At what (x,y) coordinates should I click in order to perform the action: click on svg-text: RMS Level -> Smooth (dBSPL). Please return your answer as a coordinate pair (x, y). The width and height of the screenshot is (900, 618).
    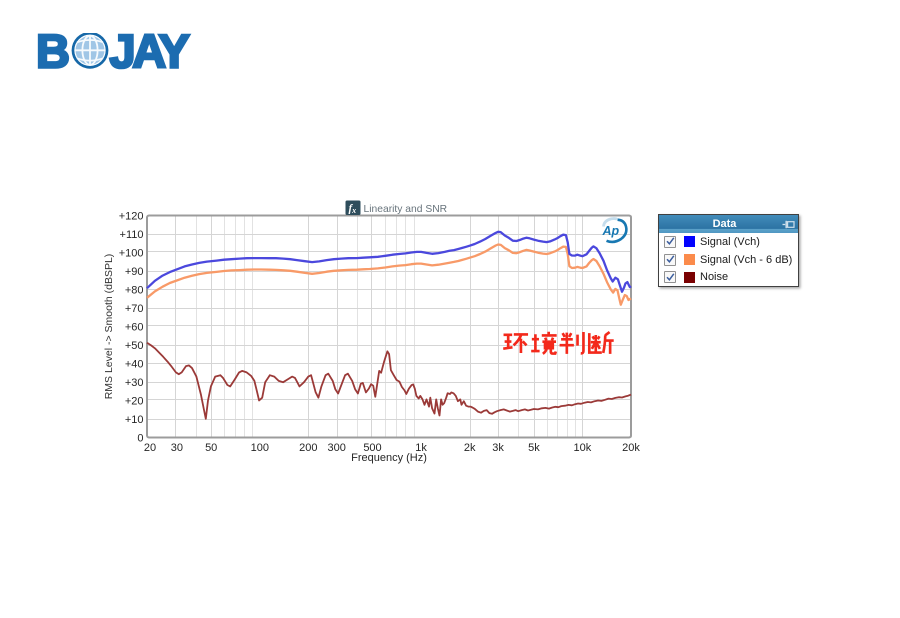
    Looking at the image, I should click on (109, 327).